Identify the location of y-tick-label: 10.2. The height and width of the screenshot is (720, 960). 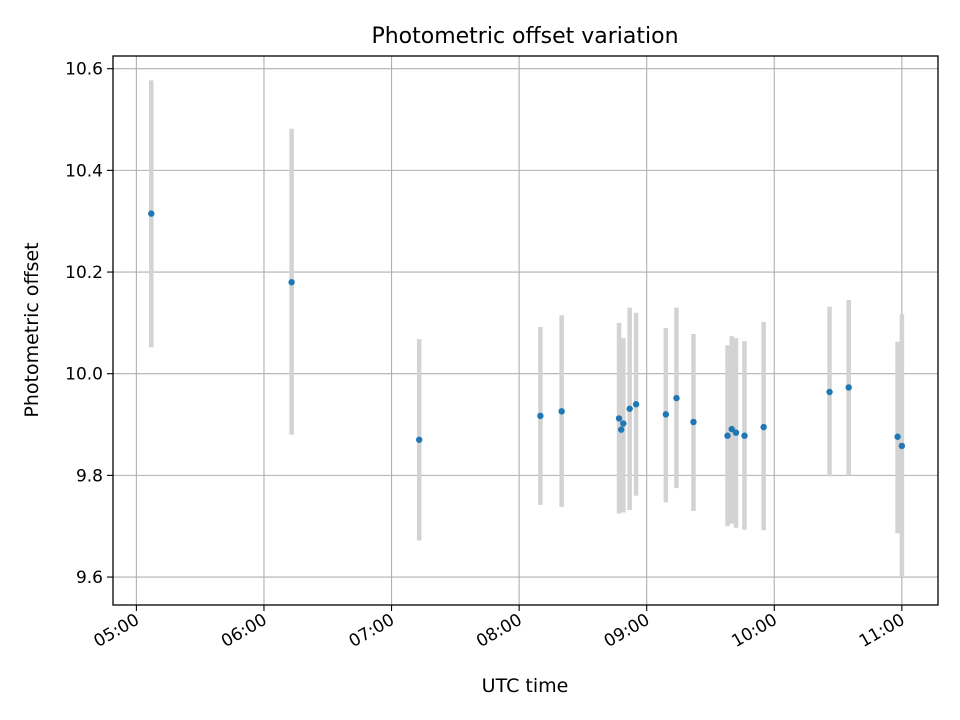
(84, 273).